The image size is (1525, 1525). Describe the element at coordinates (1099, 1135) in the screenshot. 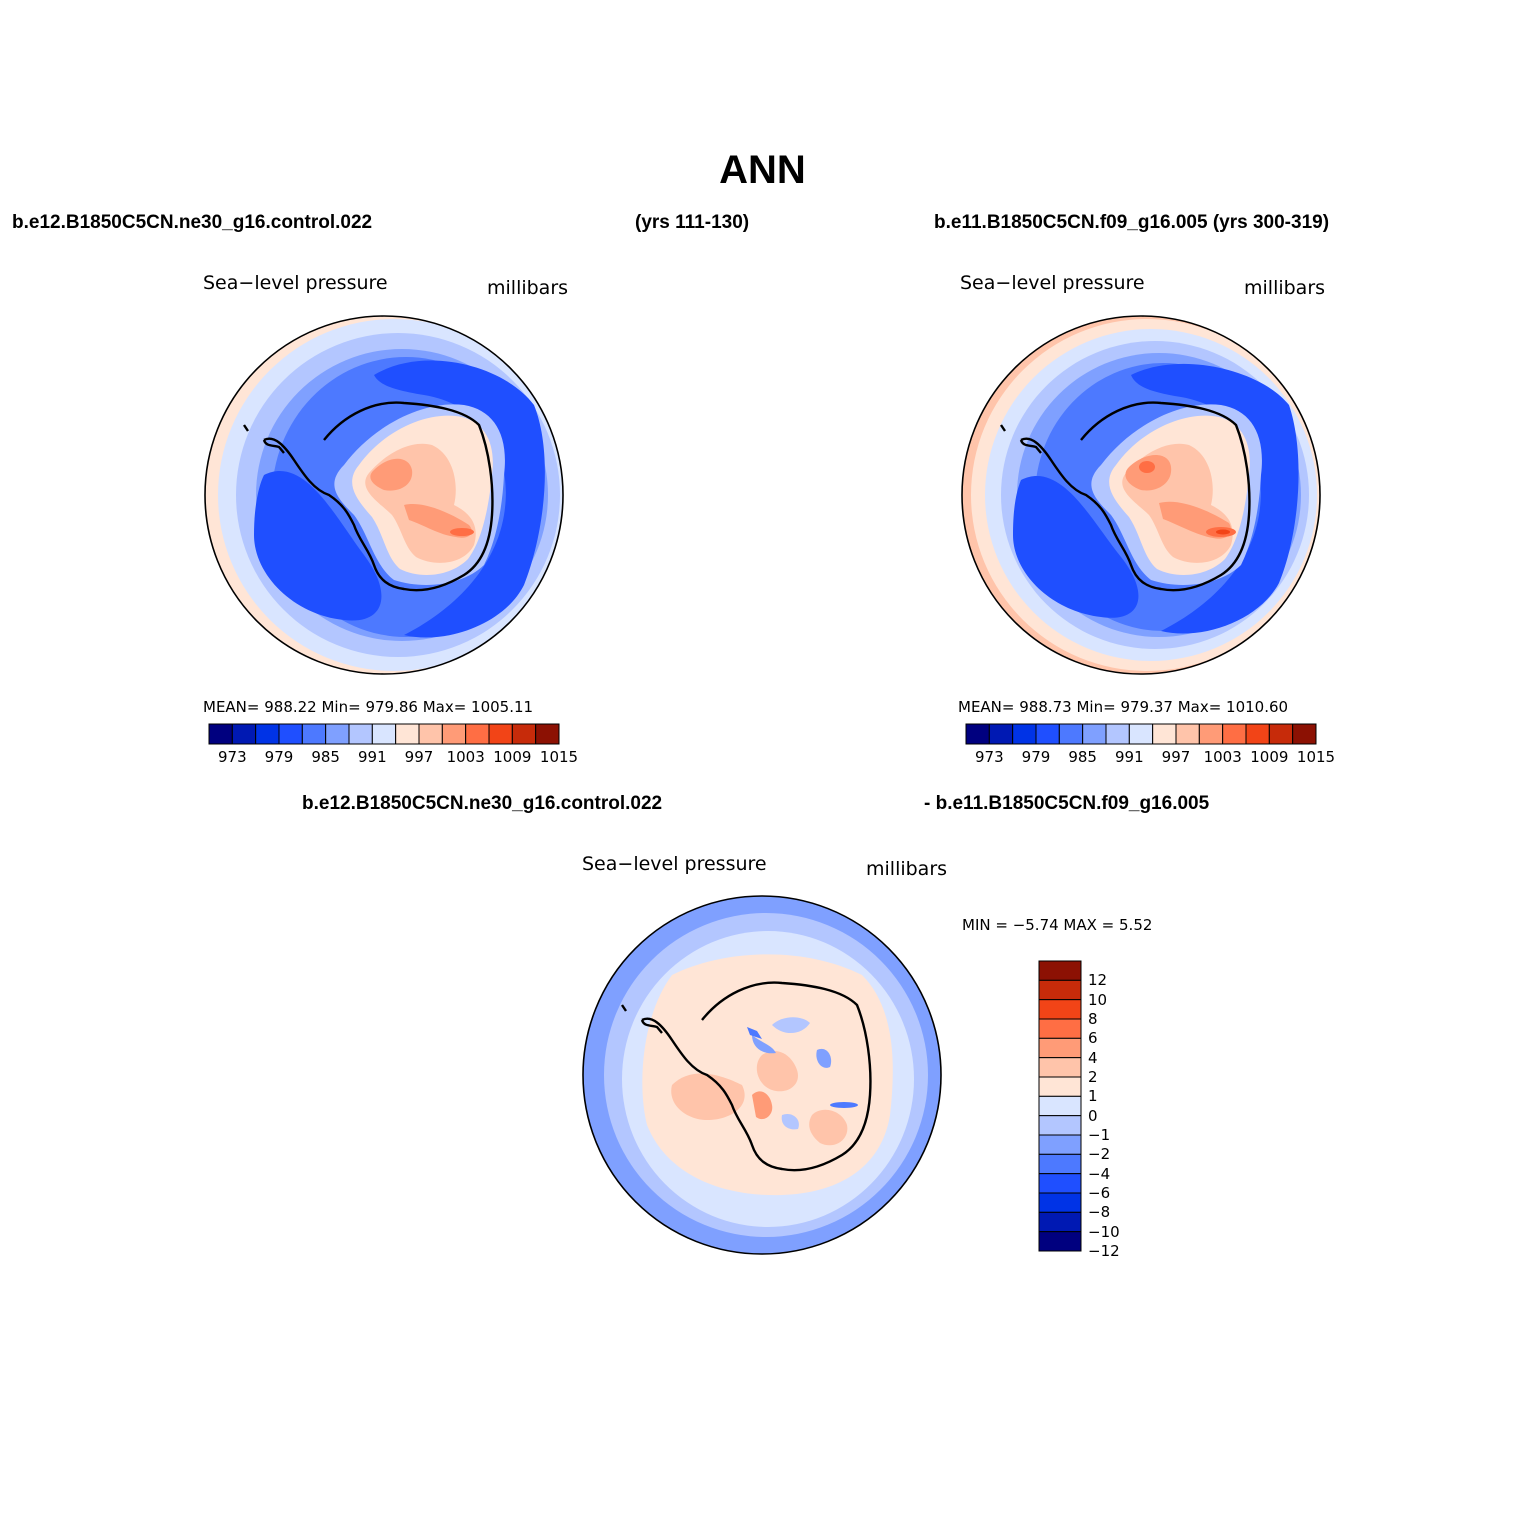

I see `diff-colorbar-tick-label: −1` at that location.